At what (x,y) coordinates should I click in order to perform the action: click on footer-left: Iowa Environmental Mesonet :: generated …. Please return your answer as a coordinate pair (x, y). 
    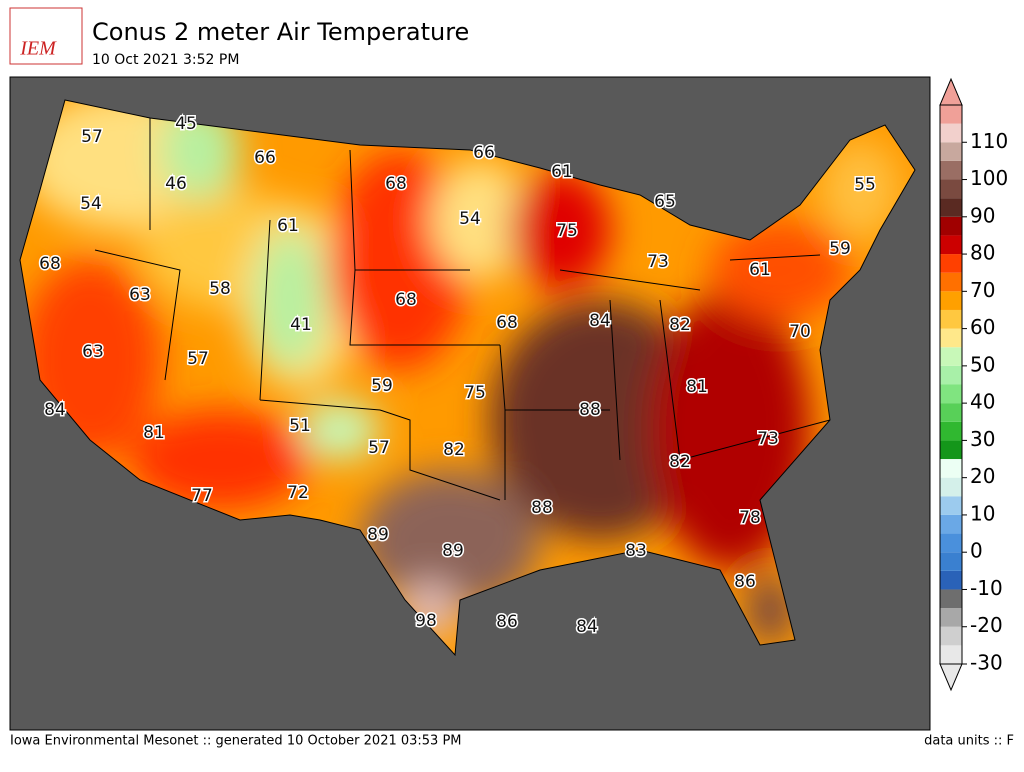
    Looking at the image, I should click on (236, 741).